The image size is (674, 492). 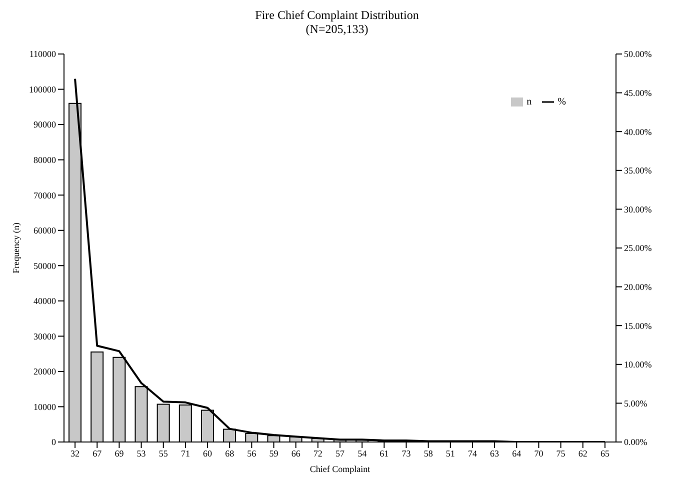 What do you see at coordinates (163, 453) in the screenshot?
I see `x-tick-label: 55` at bounding box center [163, 453].